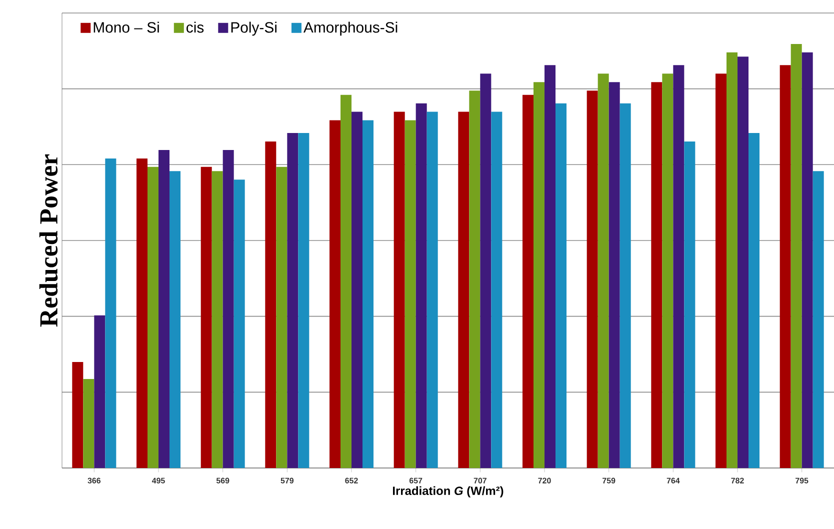 The image size is (834, 529). Describe the element at coordinates (253, 29) in the screenshot. I see `legend-label: Poly-Si` at that location.